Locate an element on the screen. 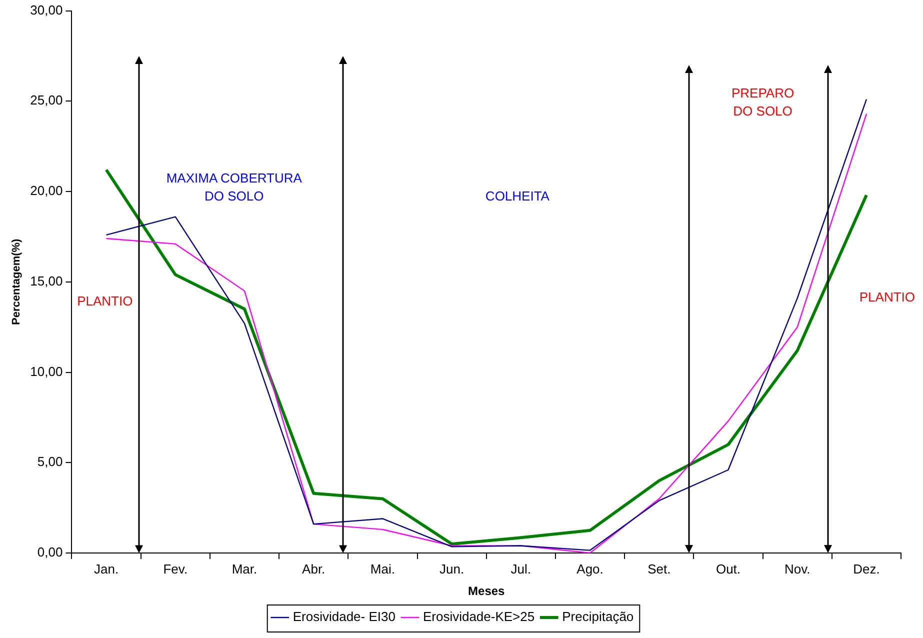 This screenshot has width=923, height=638. x-tick-label: Dez. is located at coordinates (866, 568).